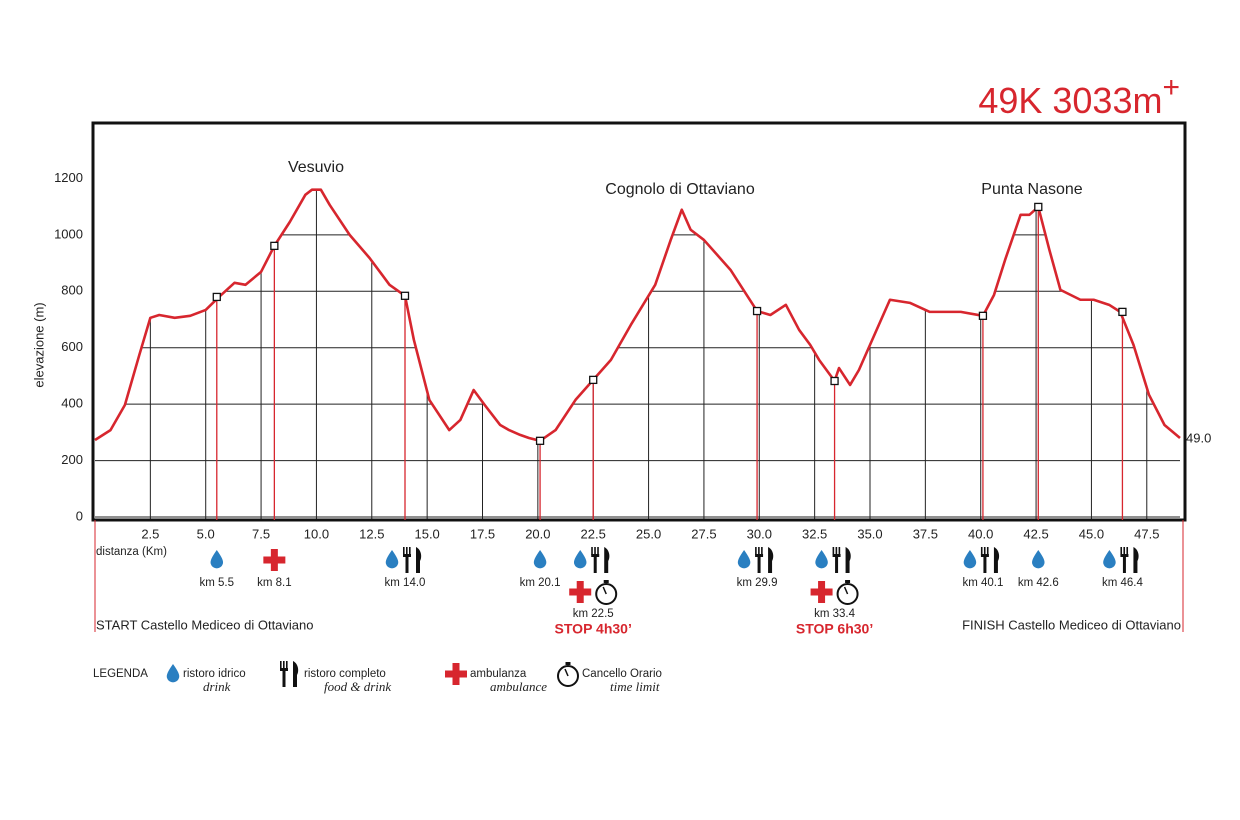 The width and height of the screenshot is (1240, 820). What do you see at coordinates (1032, 189) in the screenshot?
I see `peak-label: Punta Nasone` at bounding box center [1032, 189].